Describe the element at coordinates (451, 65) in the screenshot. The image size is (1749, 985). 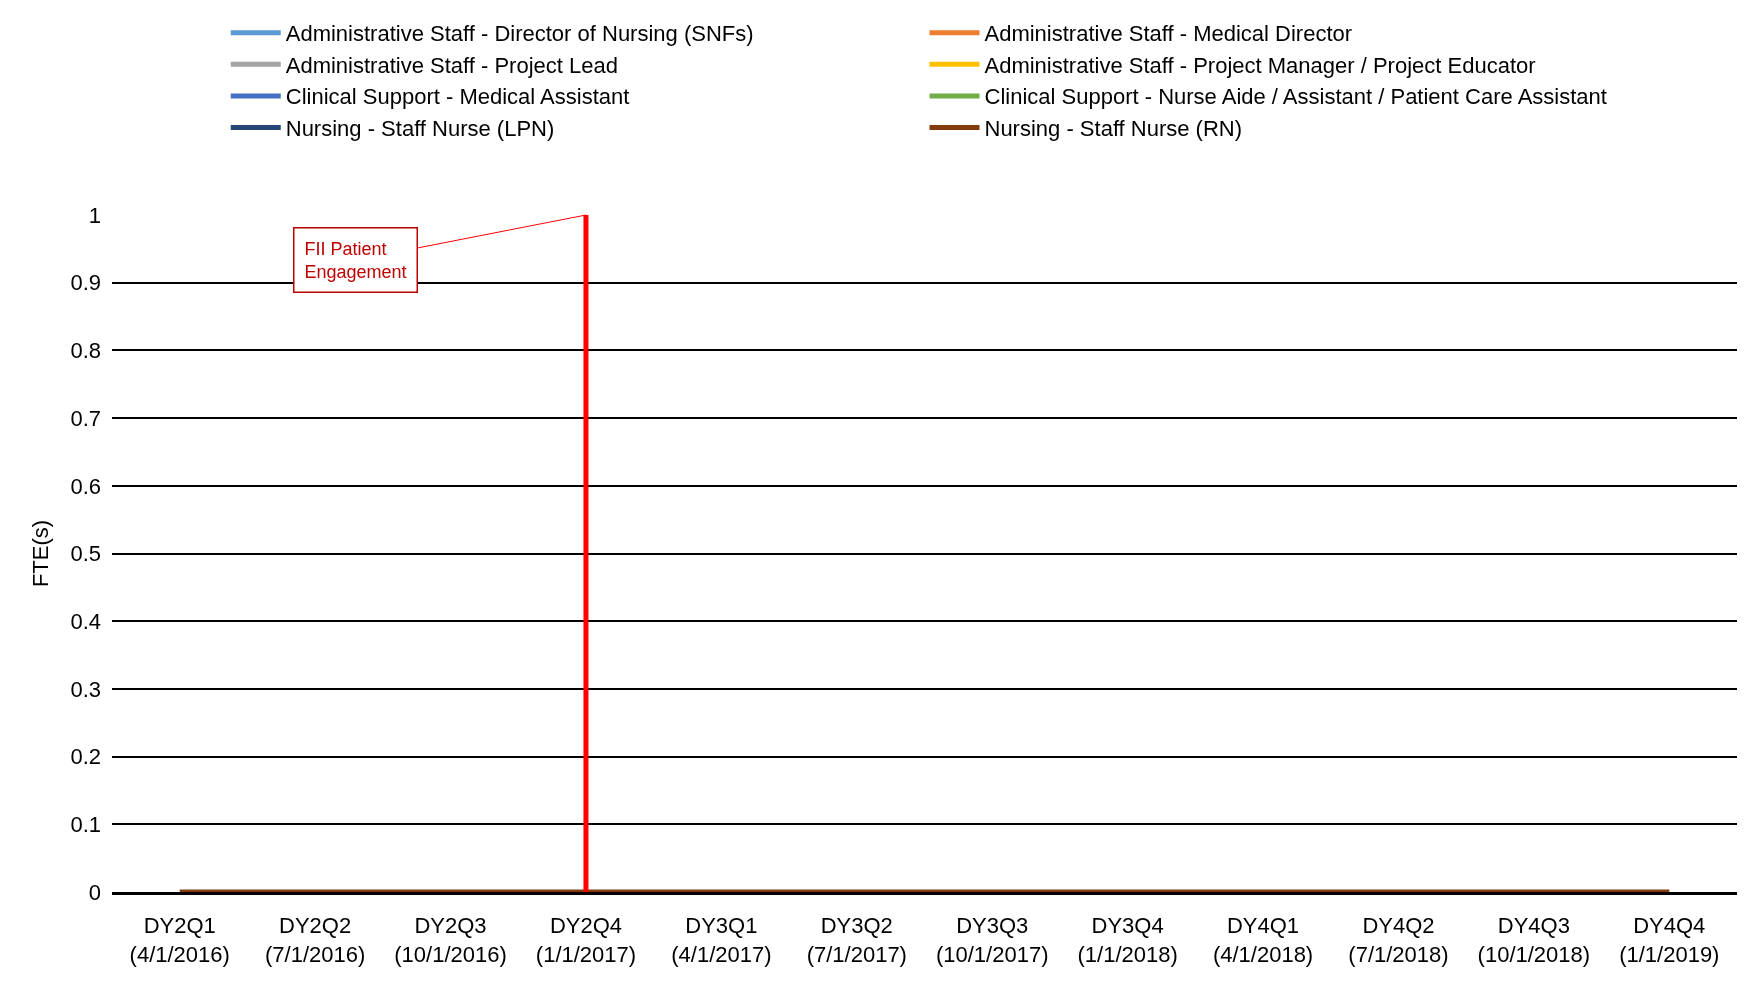
I see `legend-label: Administrative Staff - Project Lead` at that location.